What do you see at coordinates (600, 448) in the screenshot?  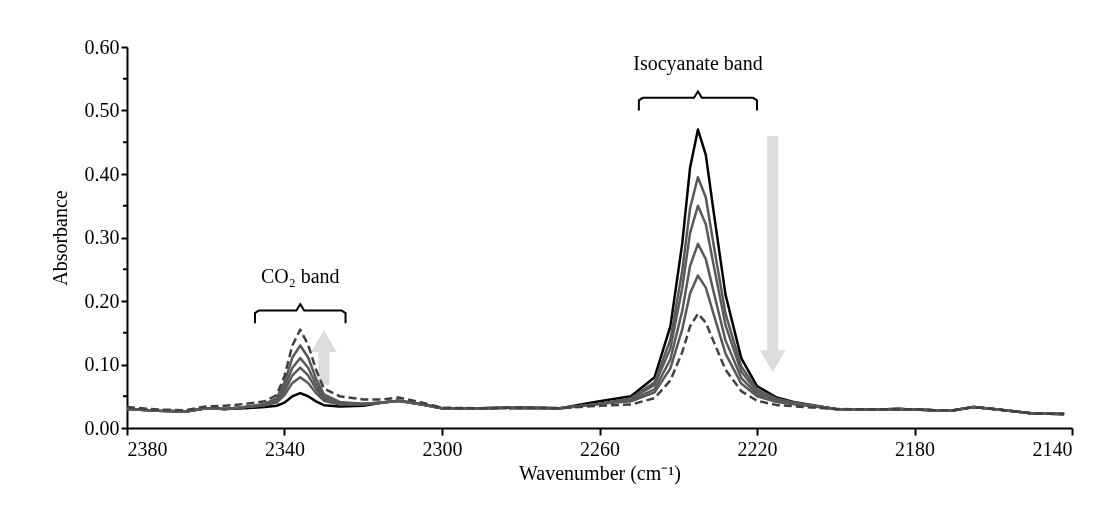 I see `x-tick-label: 2260` at bounding box center [600, 448].